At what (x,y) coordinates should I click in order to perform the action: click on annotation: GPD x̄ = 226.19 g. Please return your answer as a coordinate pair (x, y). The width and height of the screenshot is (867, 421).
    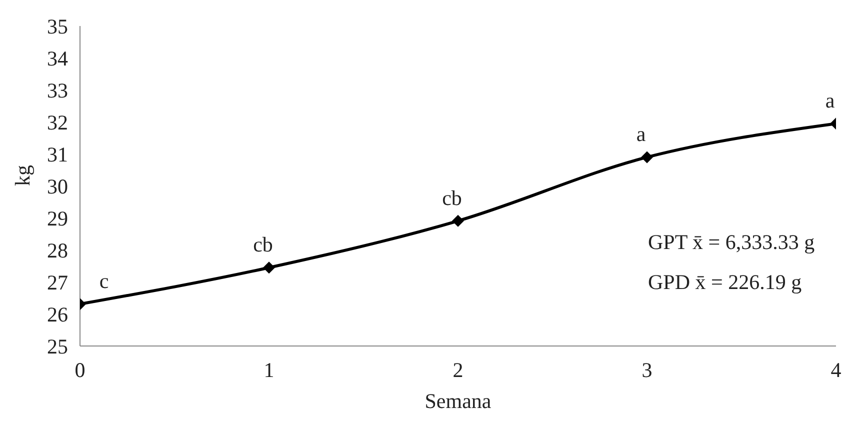
    Looking at the image, I should click on (725, 282).